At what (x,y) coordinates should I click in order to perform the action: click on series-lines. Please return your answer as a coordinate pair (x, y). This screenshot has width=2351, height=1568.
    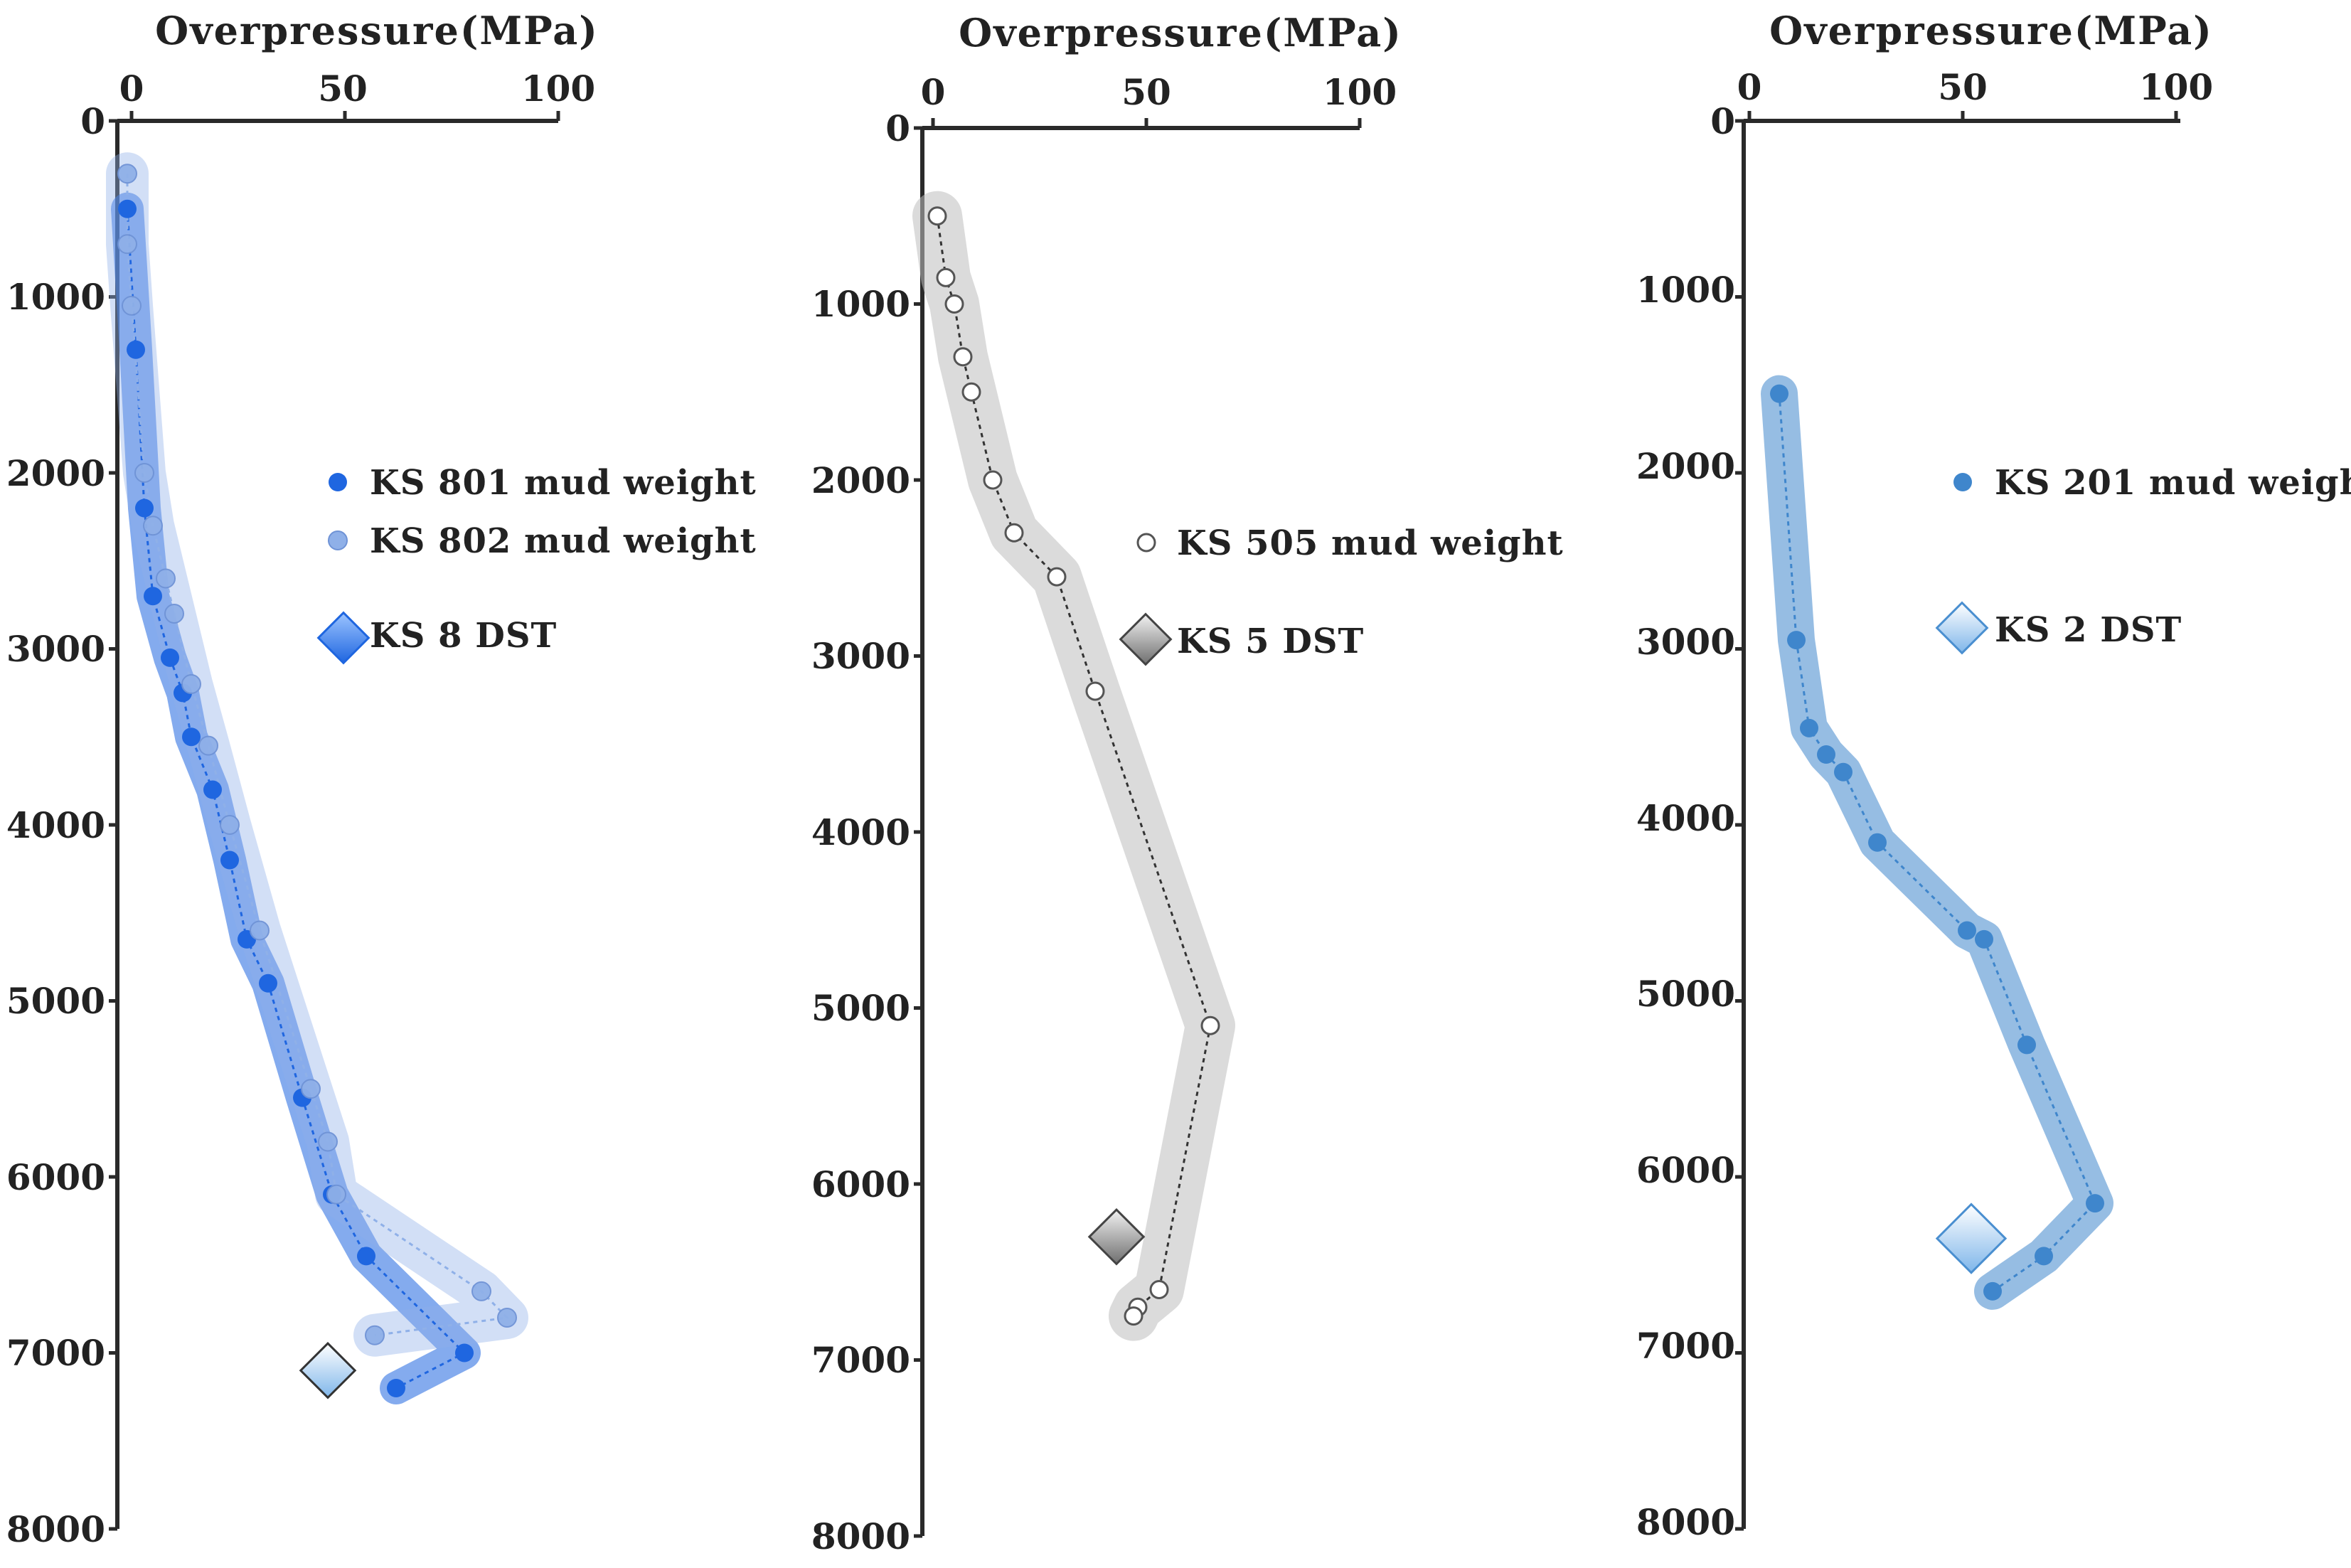
    Looking at the image, I should click on (1937, 843).